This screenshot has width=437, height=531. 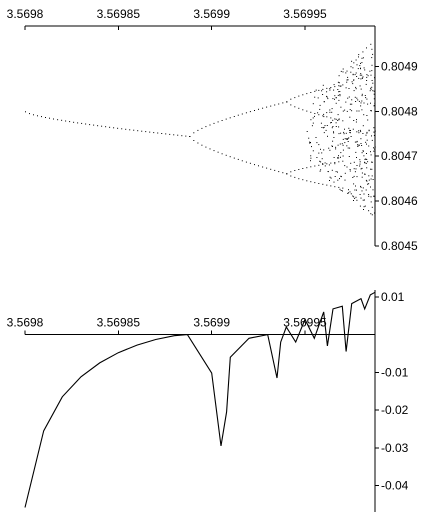 I want to click on bottom-x-tick-label: 3.5699, so click(x=211, y=323).